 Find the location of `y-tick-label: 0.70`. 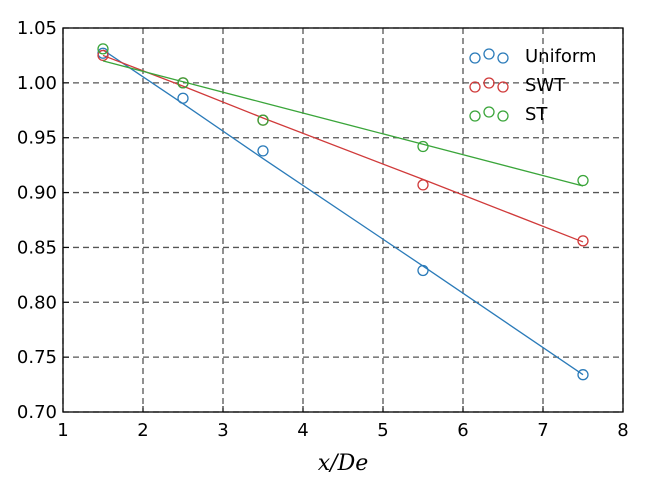

y-tick-label: 0.70 is located at coordinates (37, 412).